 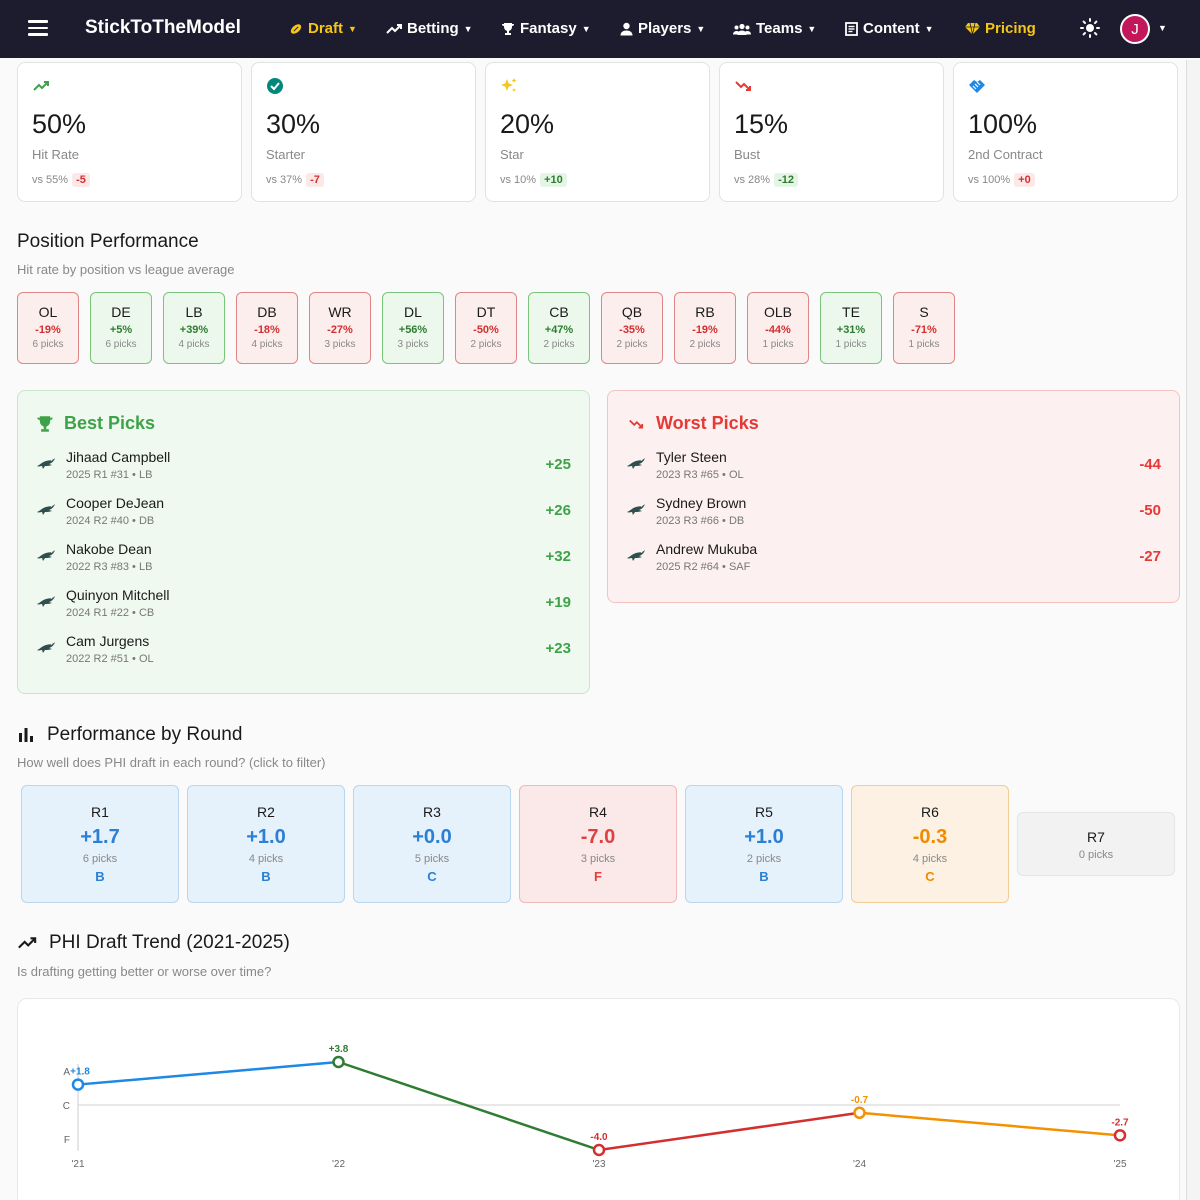 I want to click on trending-up-icon, so click(x=41, y=86).